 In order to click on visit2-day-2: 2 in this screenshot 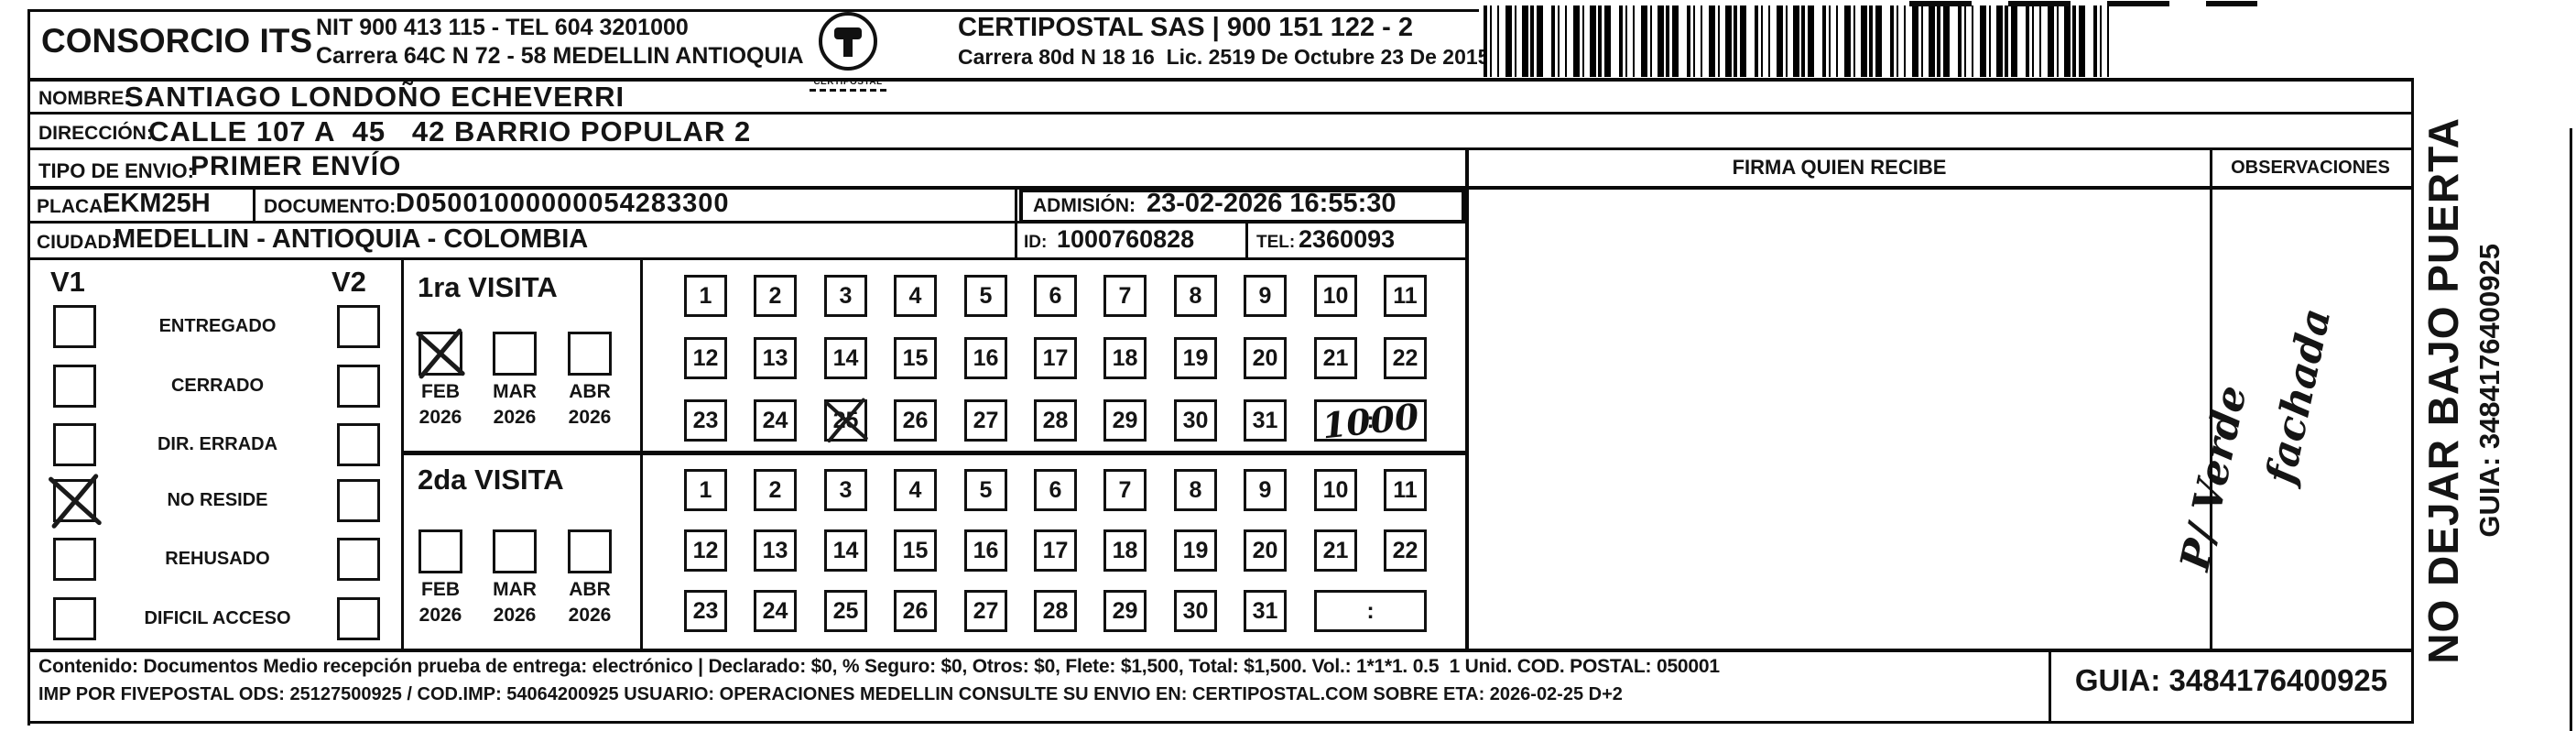, I will do `click(775, 490)`.